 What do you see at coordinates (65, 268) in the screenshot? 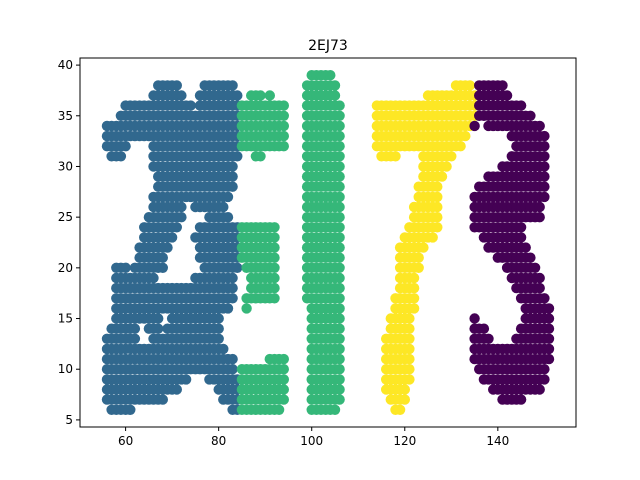
I see `y-tick-label: 20` at bounding box center [65, 268].